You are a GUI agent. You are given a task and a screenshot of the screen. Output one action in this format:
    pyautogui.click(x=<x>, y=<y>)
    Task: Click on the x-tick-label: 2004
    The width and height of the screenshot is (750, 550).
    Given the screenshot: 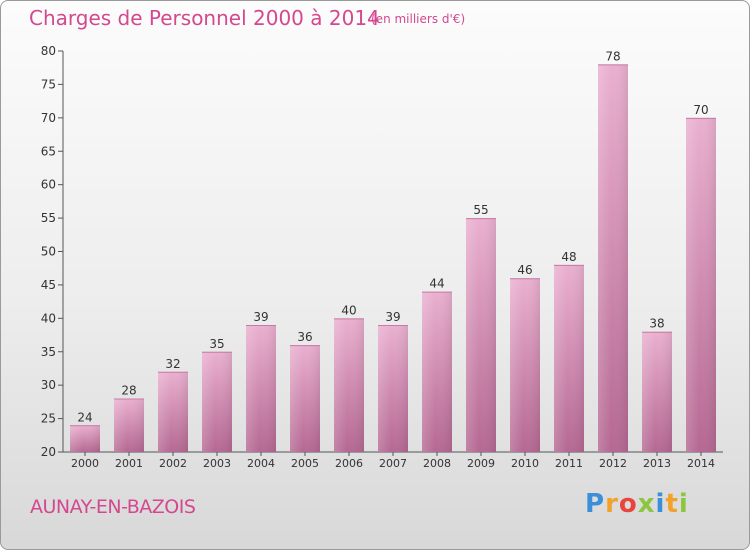 What is the action you would take?
    pyautogui.click(x=261, y=463)
    